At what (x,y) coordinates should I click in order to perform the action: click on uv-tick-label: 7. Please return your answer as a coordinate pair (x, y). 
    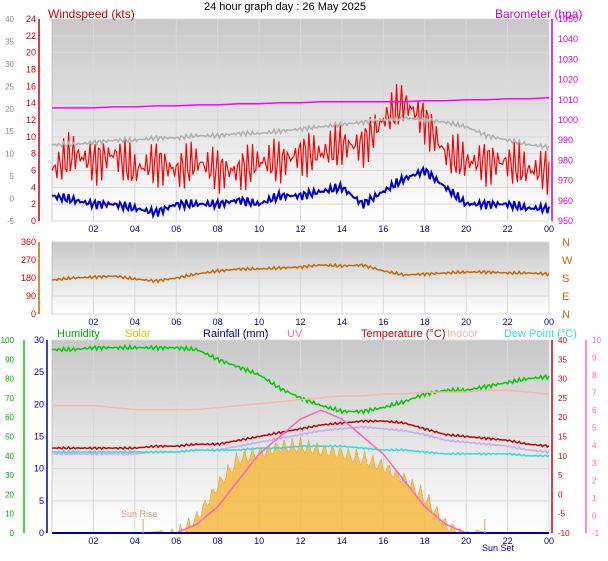
    Looking at the image, I should click on (594, 393).